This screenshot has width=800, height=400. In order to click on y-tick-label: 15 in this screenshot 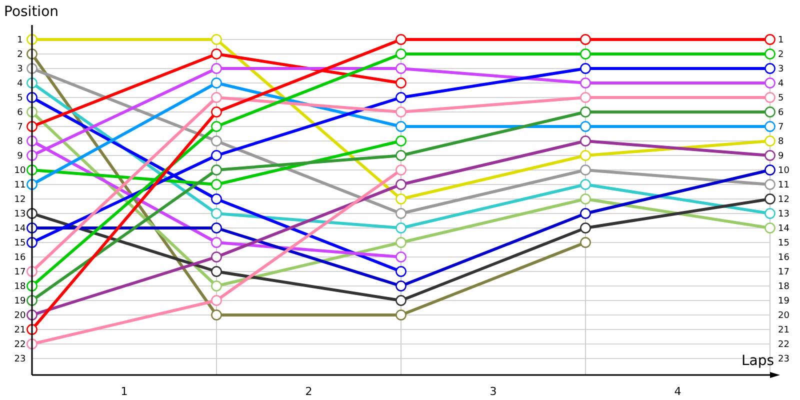, I will do `click(20, 243)`.